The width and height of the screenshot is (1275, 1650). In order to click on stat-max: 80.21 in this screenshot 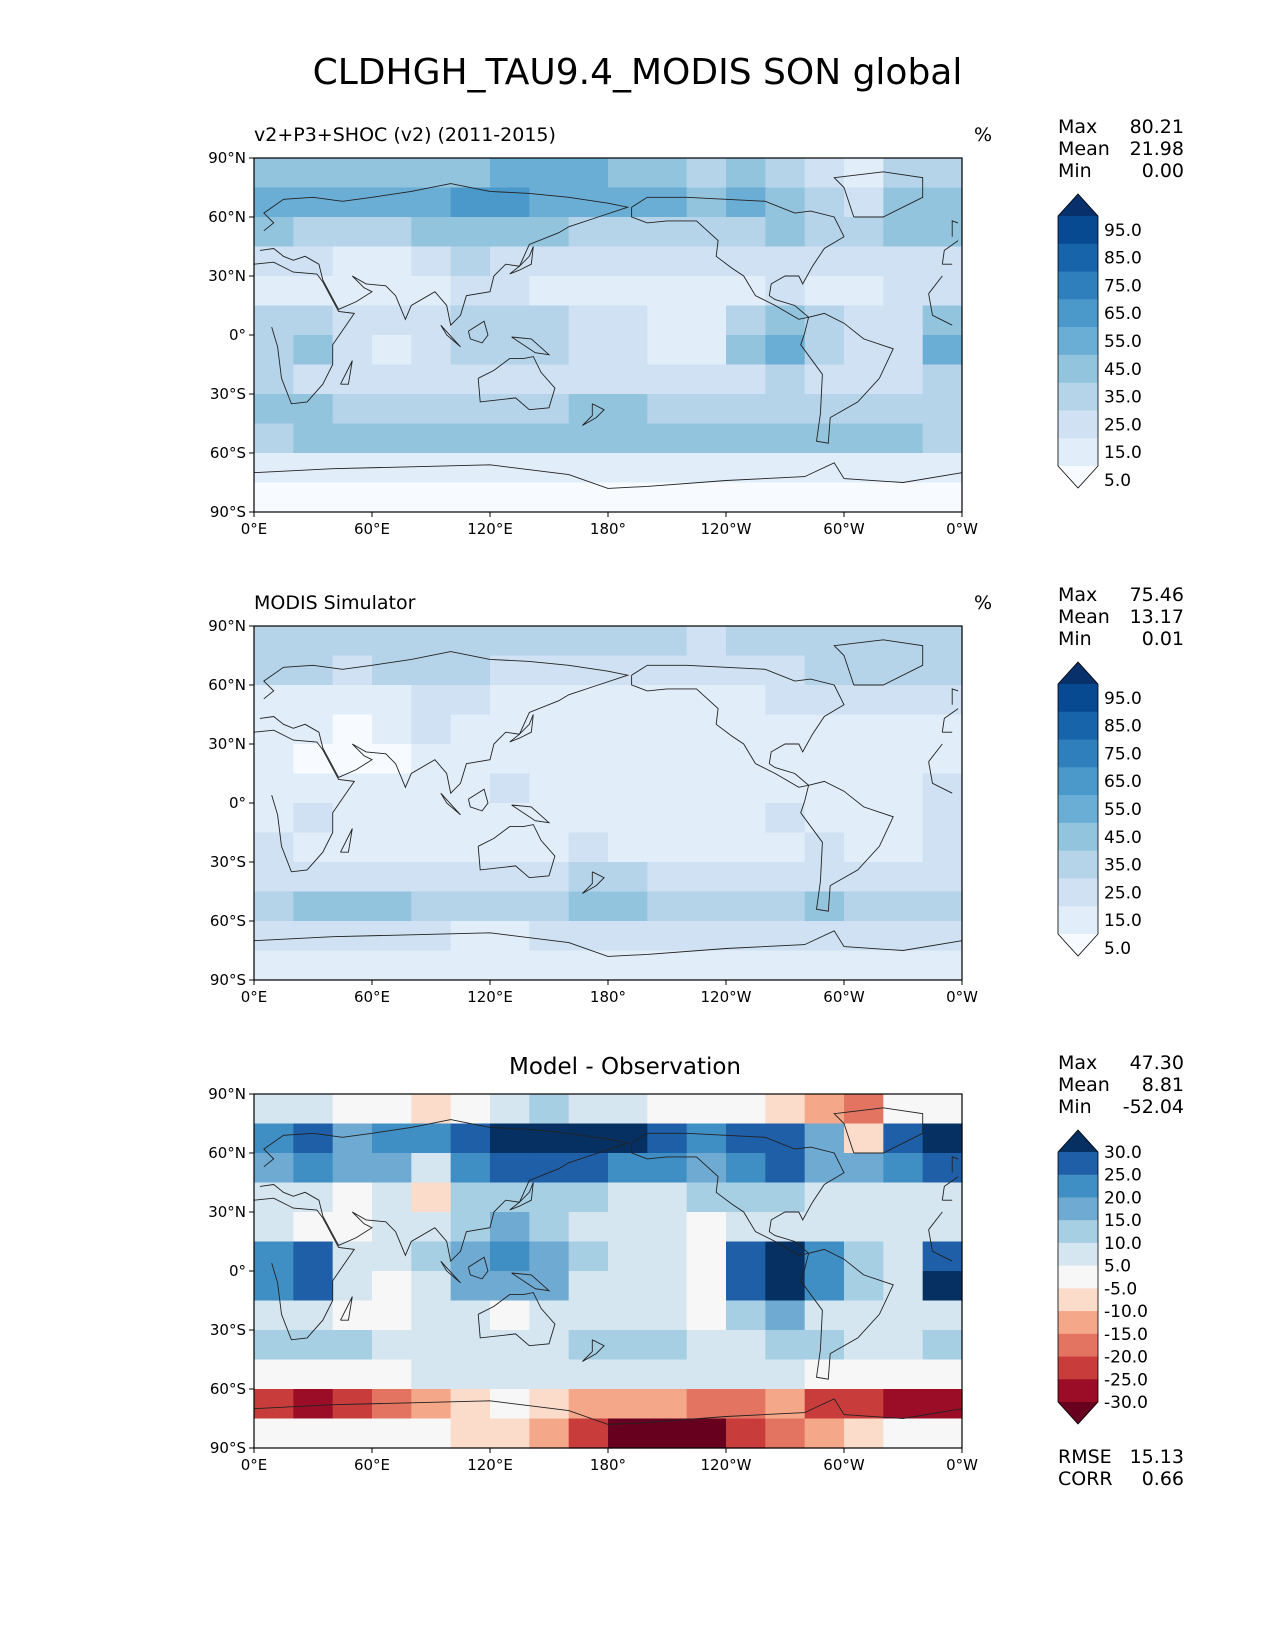, I will do `click(1156, 127)`.